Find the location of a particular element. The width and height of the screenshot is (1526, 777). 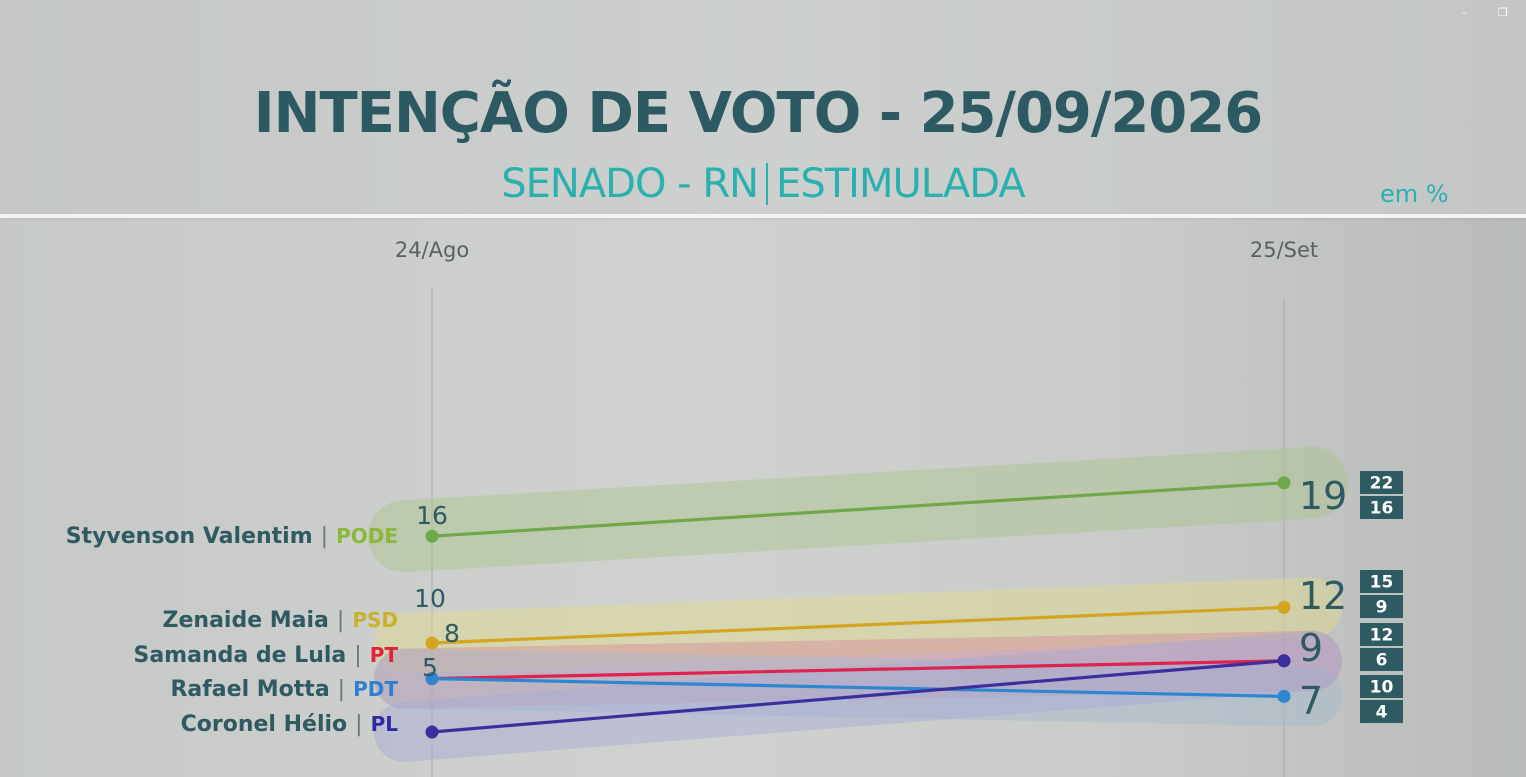

range-value: 15 is located at coordinates (1382, 583).